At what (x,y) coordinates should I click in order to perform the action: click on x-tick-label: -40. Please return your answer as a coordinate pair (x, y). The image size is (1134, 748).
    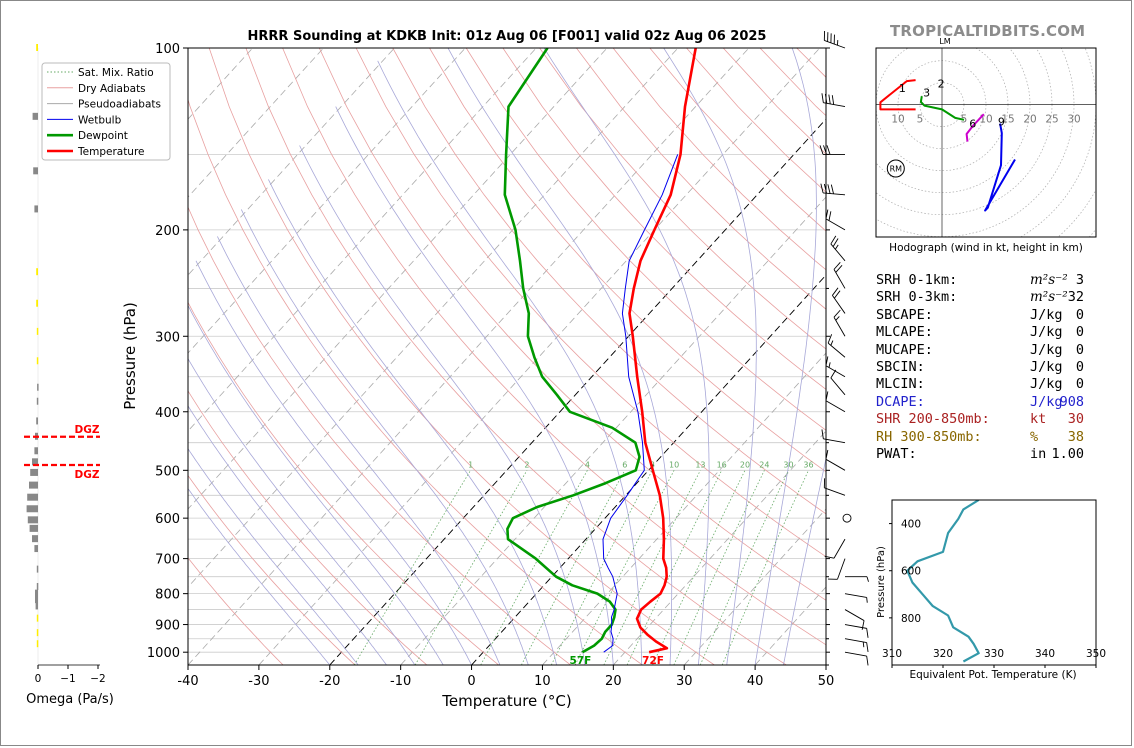
    Looking at the image, I should click on (187, 681).